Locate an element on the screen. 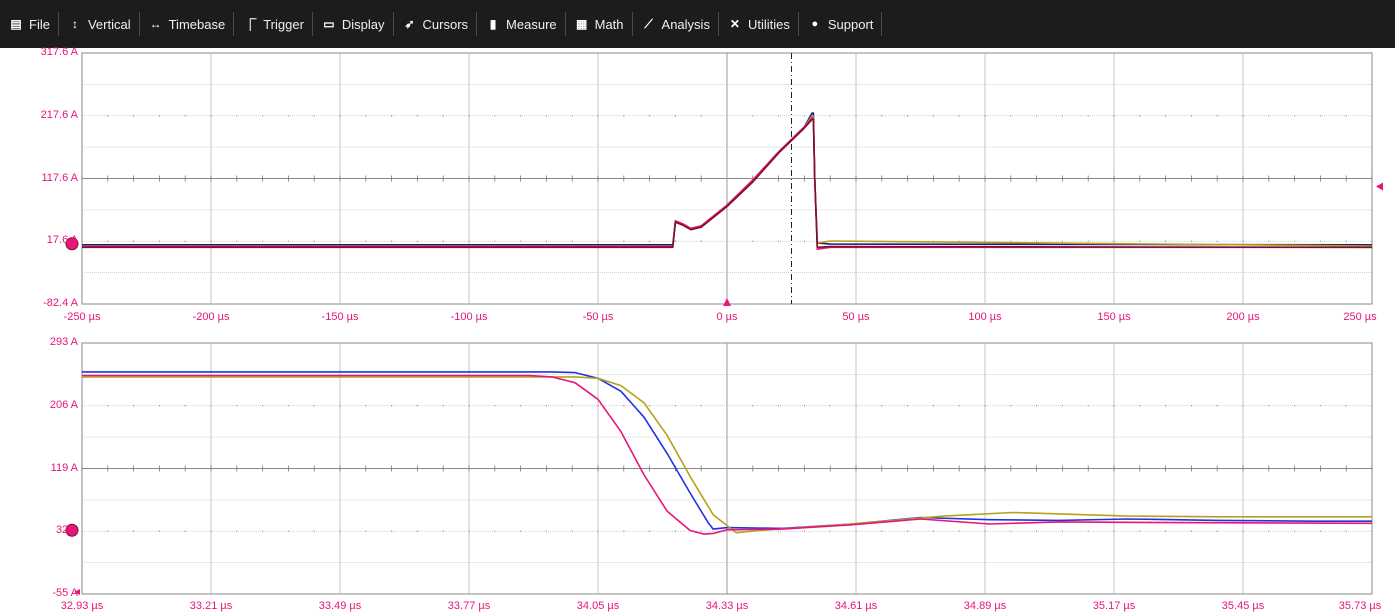 Image resolution: width=1395 pixels, height=612 pixels. menu-file: ▤ File is located at coordinates (29, 24).